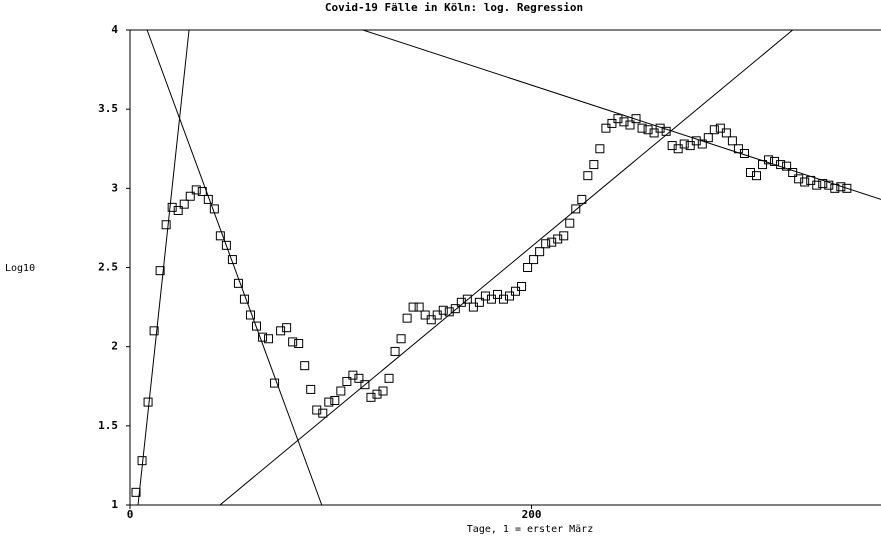 The height and width of the screenshot is (536, 881). Describe the element at coordinates (114, 504) in the screenshot. I see `y-tick-label: 1` at that location.